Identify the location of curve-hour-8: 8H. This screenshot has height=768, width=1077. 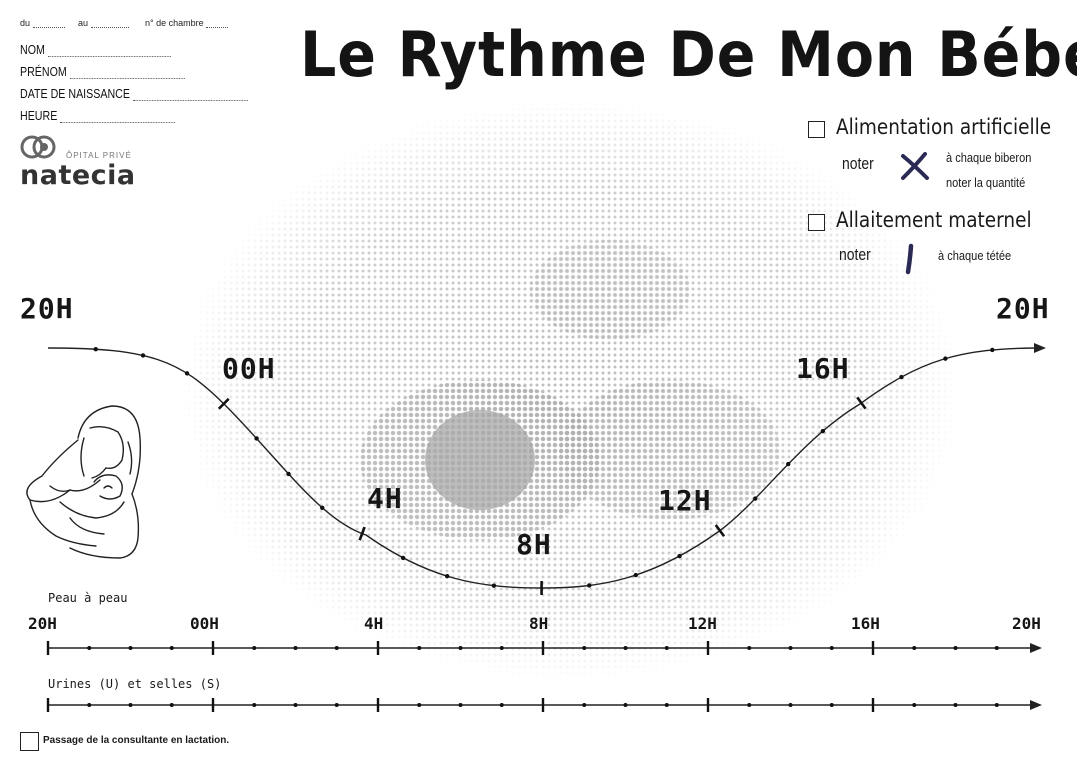
(534, 544).